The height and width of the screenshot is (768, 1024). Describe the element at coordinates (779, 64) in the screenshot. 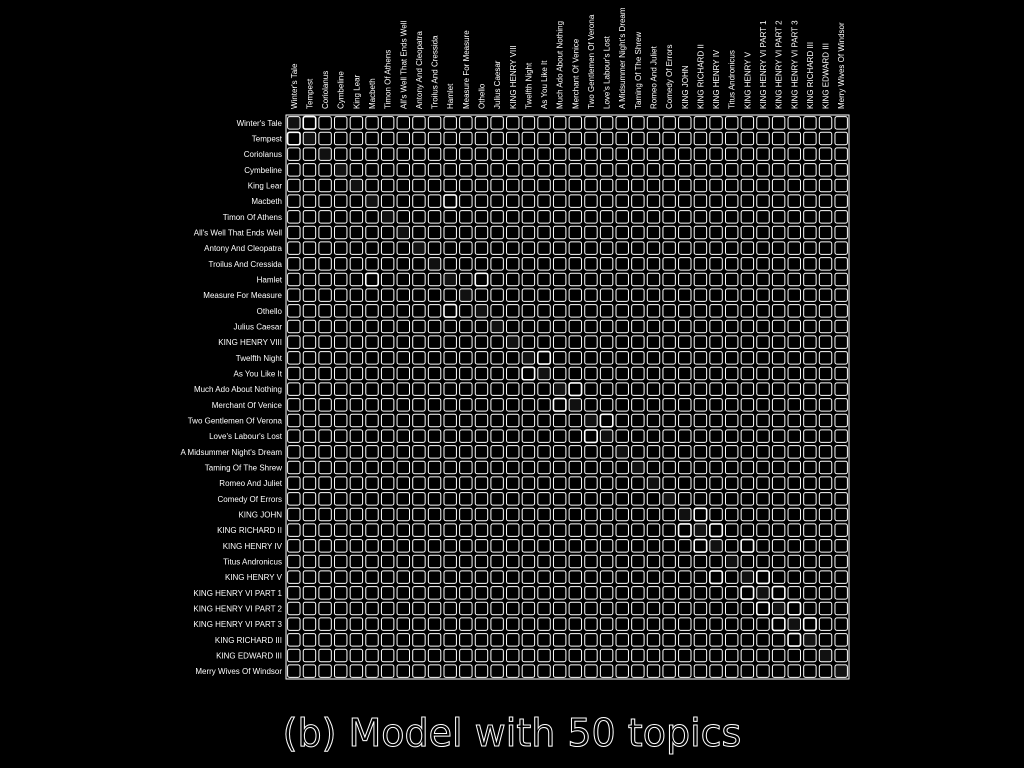

I see `column-label: KING HENRY VI PART 2` at that location.